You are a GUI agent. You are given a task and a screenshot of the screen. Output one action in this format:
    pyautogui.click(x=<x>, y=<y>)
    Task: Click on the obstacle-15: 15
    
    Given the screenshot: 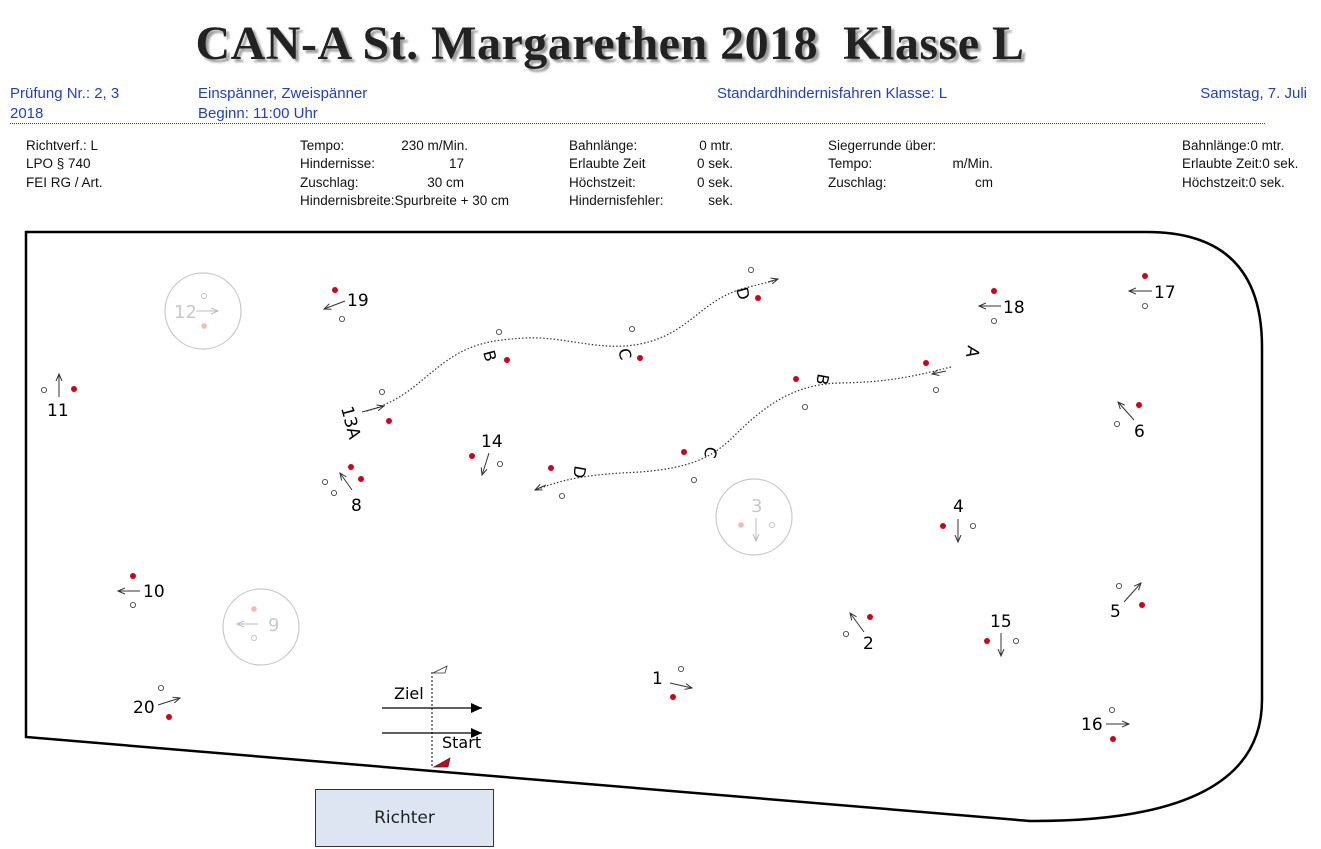 What is the action you would take?
    pyautogui.click(x=1002, y=634)
    